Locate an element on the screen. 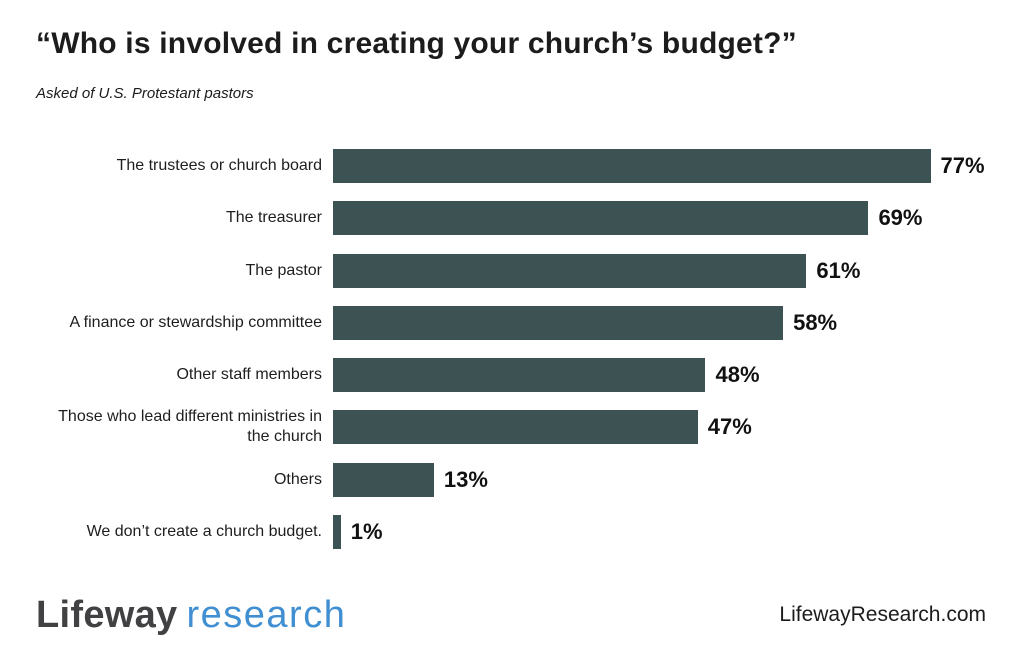 The height and width of the screenshot is (664, 1024). category-label: Others is located at coordinates (297, 479).